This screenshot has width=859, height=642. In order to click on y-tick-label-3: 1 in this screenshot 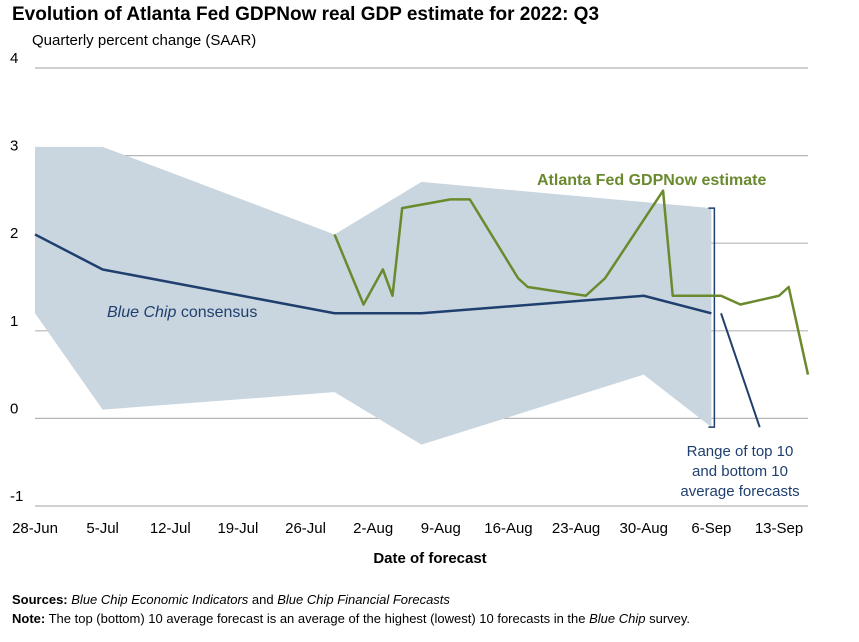, I will do `click(14, 321)`.